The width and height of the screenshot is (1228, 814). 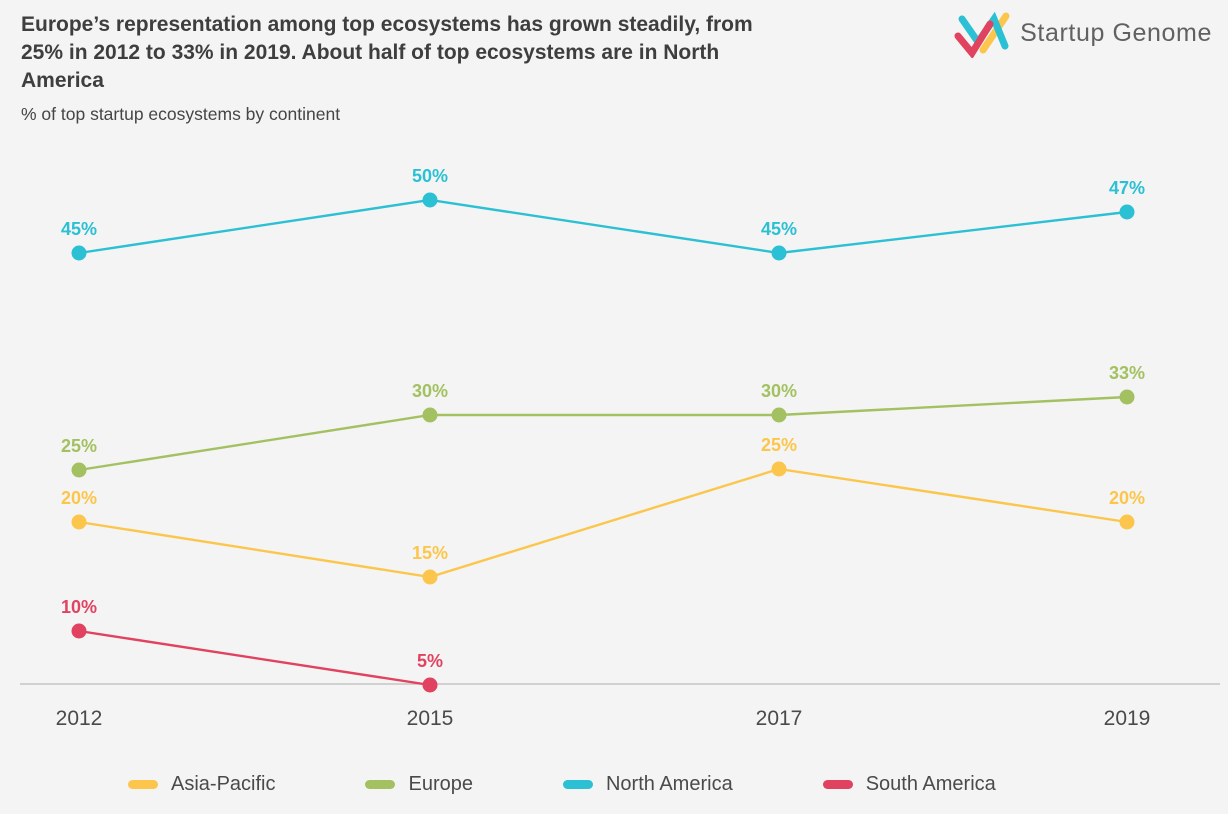 I want to click on startup-genome-logo: Startup Genome, so click(x=1082, y=33).